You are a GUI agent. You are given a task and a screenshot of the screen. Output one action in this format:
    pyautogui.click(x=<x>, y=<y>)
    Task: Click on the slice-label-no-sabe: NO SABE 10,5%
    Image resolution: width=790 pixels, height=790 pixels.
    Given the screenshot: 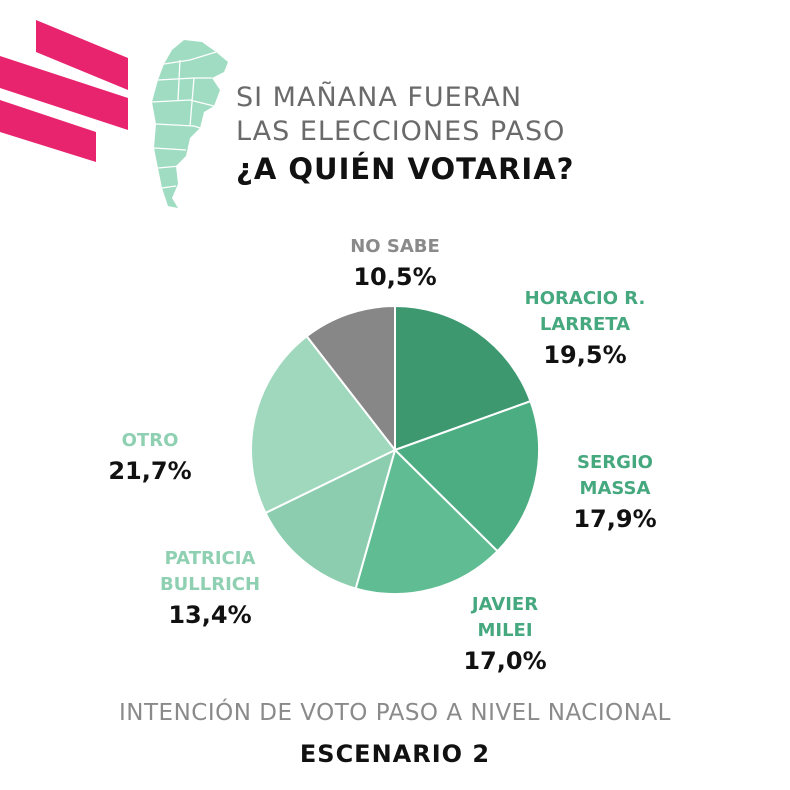 What is the action you would take?
    pyautogui.click(x=395, y=264)
    